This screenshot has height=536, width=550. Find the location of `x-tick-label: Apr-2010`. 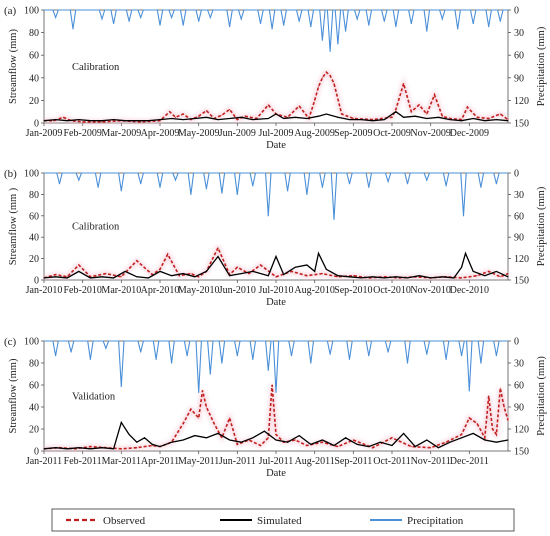

x-tick-label: Apr-2010 is located at coordinates (160, 290).